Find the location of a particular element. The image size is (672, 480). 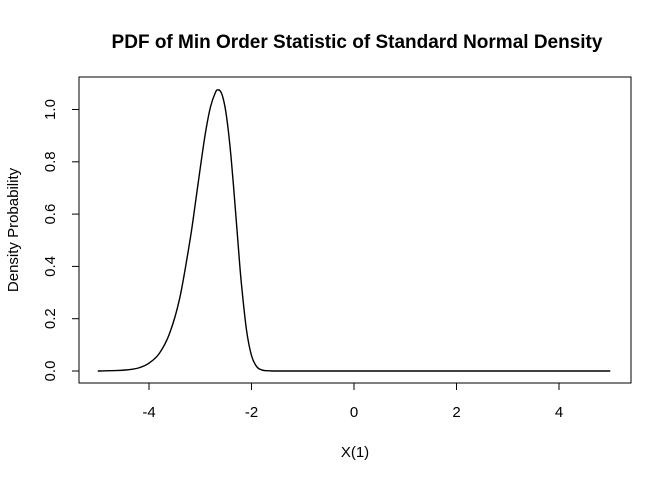

y-tick-label: 0.4 is located at coordinates (50, 266).